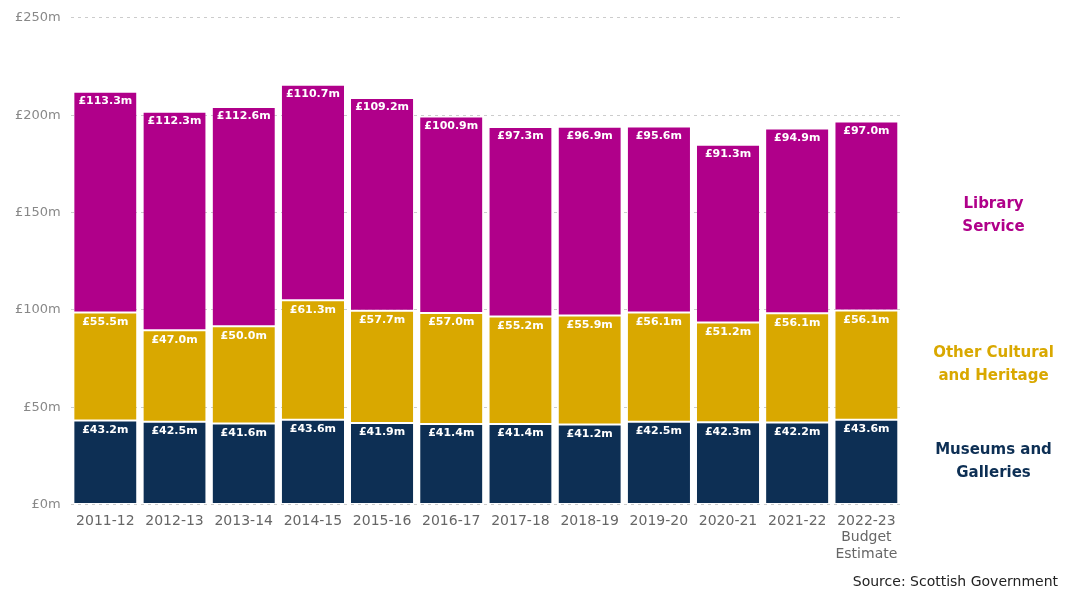  Describe the element at coordinates (658, 135) in the screenshot. I see `data-label: £95.6m` at that location.